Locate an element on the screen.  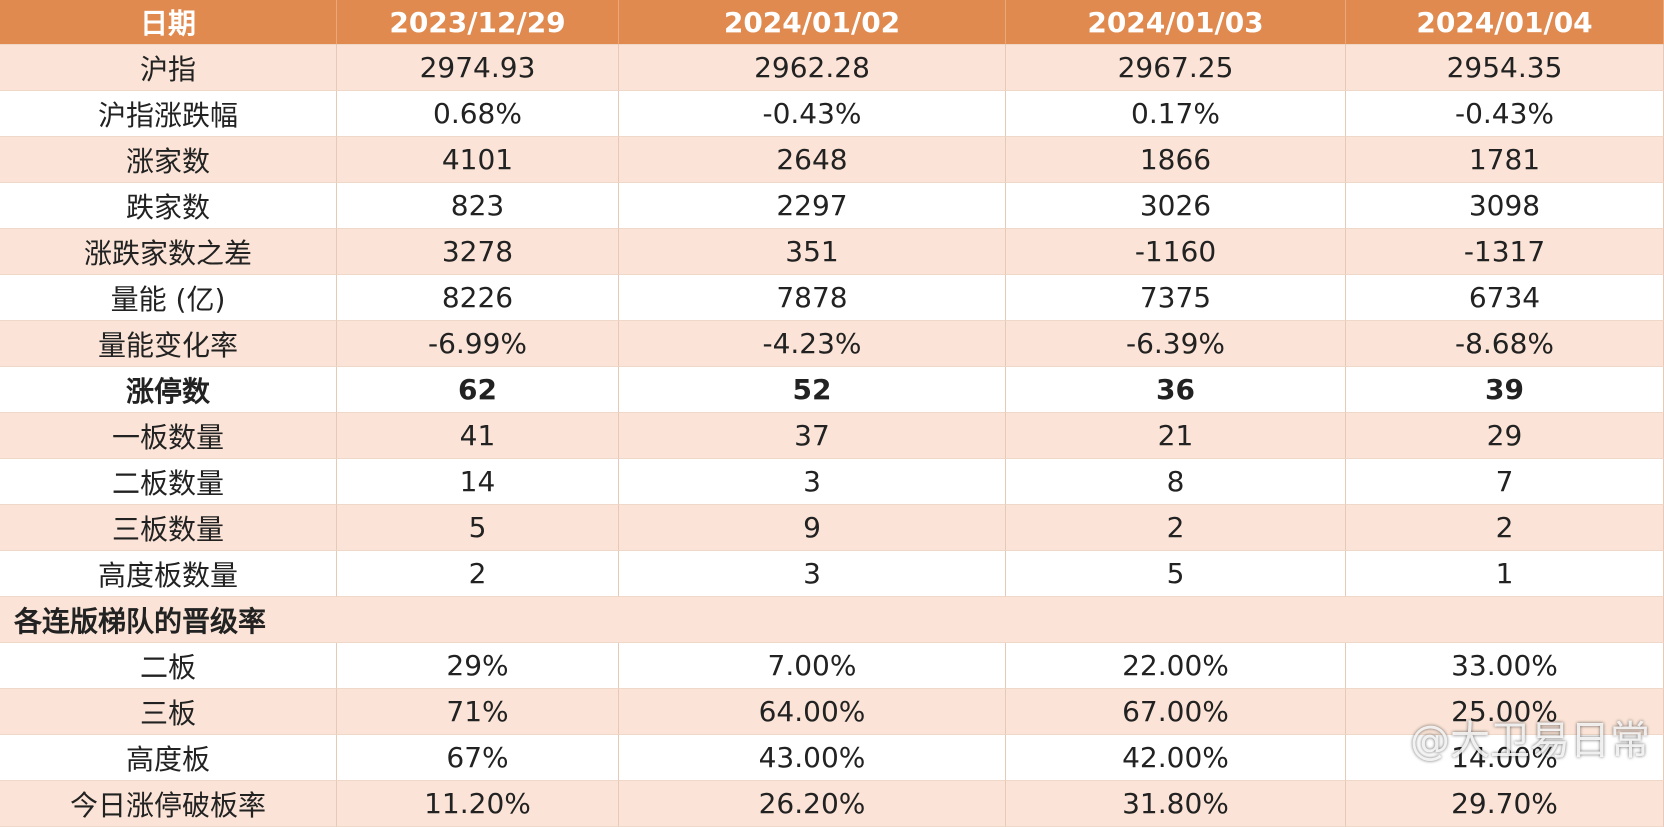
row-label: 涨跌家数之差 is located at coordinates (168, 252).